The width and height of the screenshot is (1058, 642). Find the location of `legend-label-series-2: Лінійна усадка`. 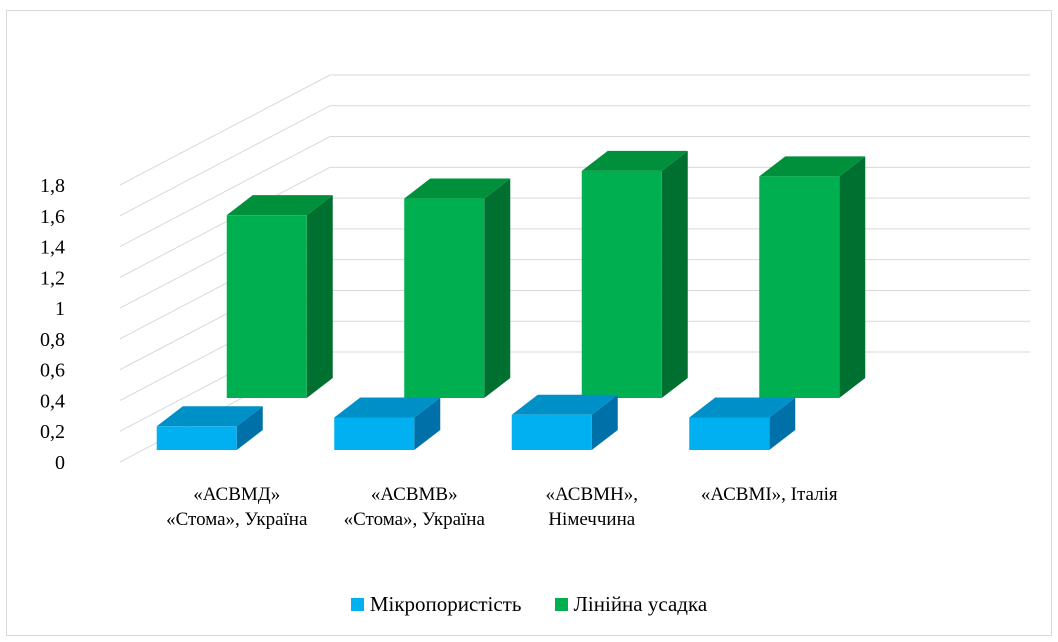

legend-label-series-2: Лінійна усадка is located at coordinates (640, 604).